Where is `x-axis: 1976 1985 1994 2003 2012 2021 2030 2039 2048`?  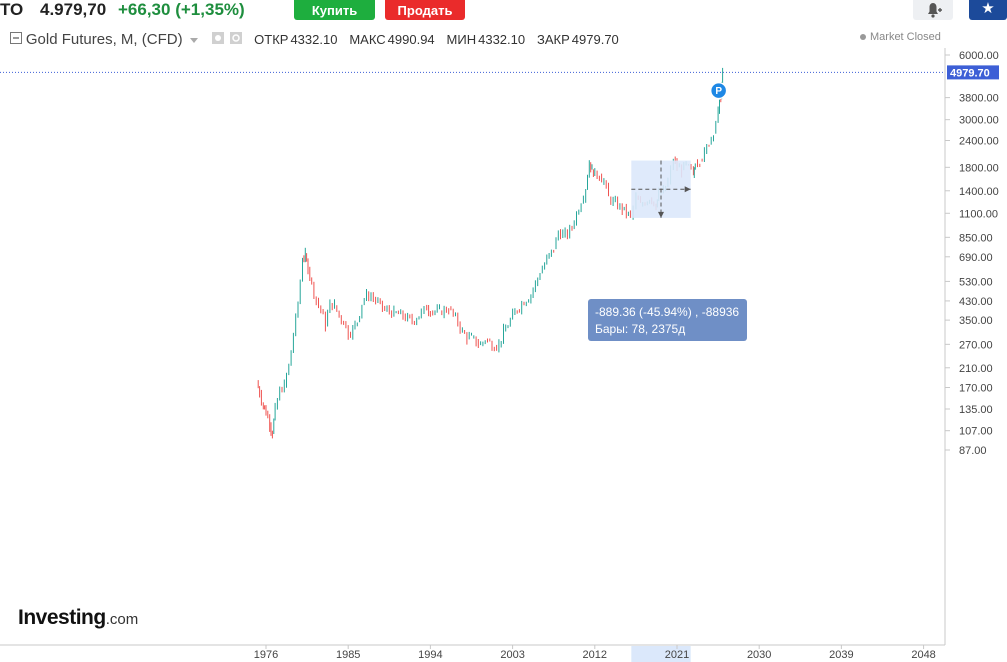 x-axis: 1976 1985 1994 2003 2012 2021 2030 2039 2048 is located at coordinates (595, 653).